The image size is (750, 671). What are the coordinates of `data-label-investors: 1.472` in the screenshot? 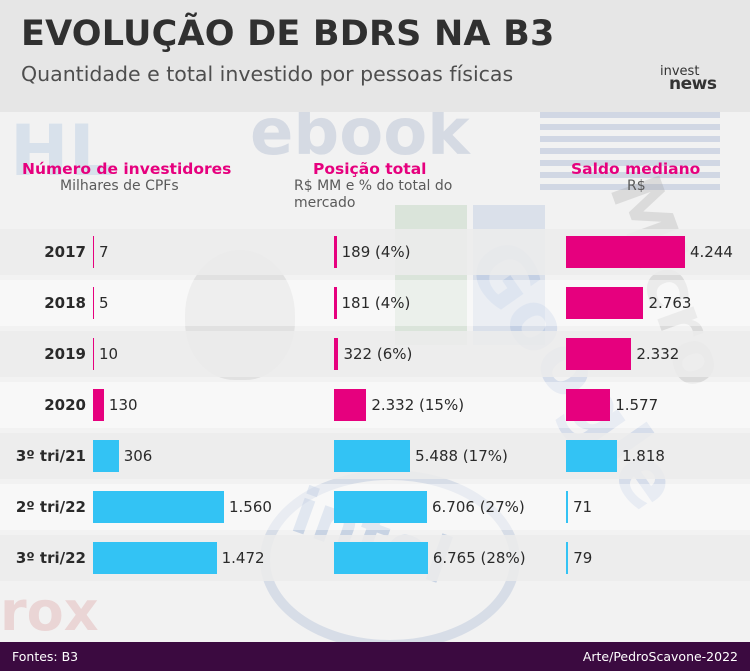 It's located at (243, 558).